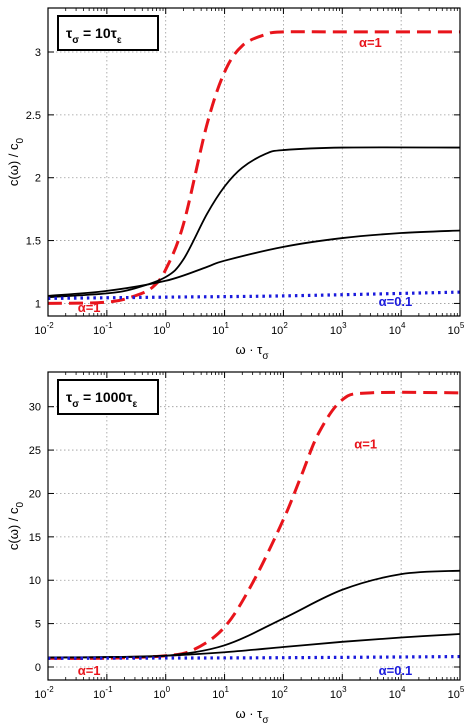 The image size is (474, 728). Describe the element at coordinates (38, 625) in the screenshot. I see `y-tick-label: 5` at that location.